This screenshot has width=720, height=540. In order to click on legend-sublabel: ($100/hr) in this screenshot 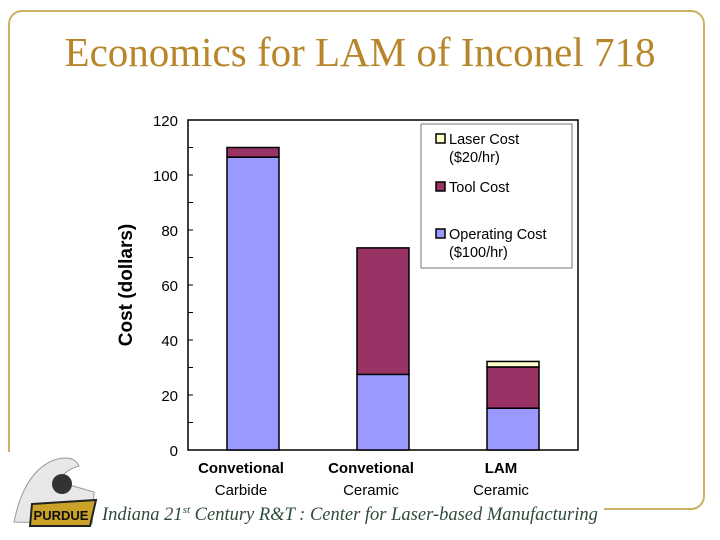, I will do `click(478, 253)`.